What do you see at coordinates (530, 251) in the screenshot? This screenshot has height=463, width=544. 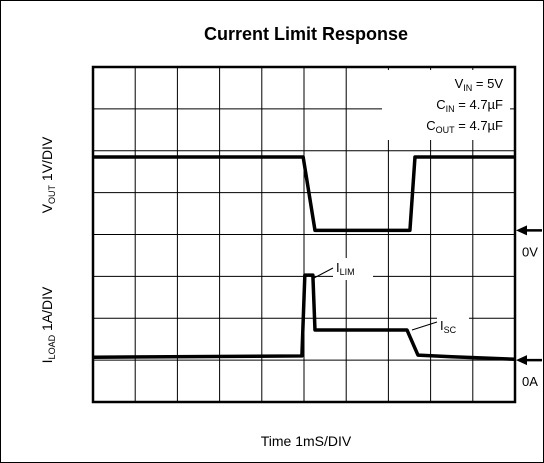 I see `marker-label: 0V` at bounding box center [530, 251].